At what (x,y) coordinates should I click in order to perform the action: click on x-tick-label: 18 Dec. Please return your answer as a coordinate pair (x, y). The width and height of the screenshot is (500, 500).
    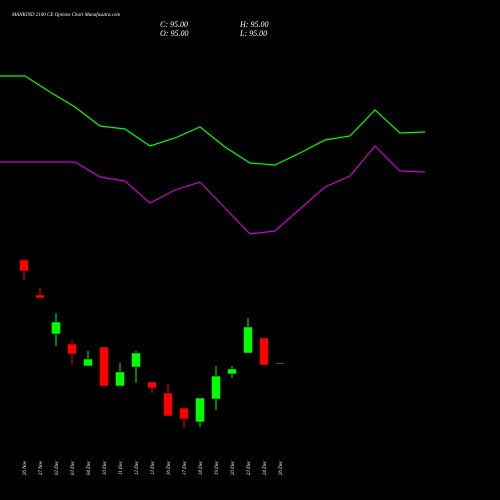
    Looking at the image, I should click on (201, 467).